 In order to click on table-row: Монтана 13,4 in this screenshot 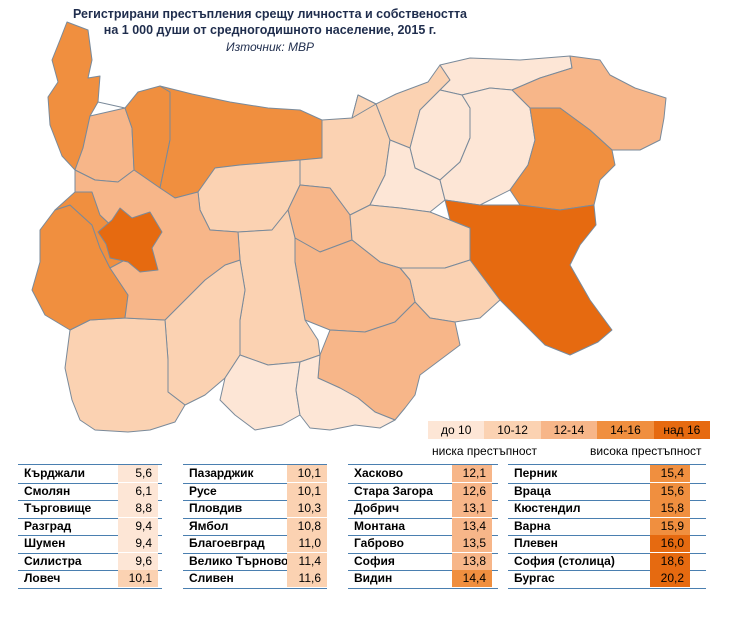, I will do `click(423, 526)`.